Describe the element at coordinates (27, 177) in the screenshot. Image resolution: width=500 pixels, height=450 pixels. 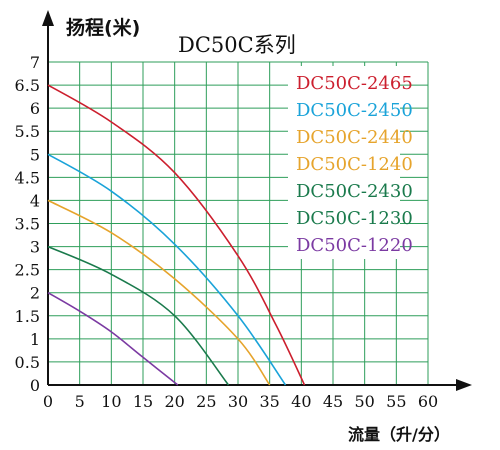
I see `y-tick-label: 4.5` at that location.